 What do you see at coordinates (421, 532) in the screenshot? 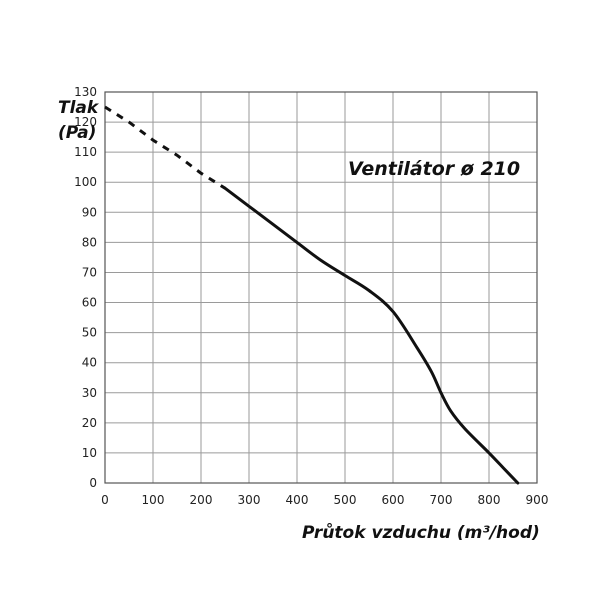
I see `x-axis-title: Průtok vzduchu (m³/hod)` at bounding box center [421, 532].